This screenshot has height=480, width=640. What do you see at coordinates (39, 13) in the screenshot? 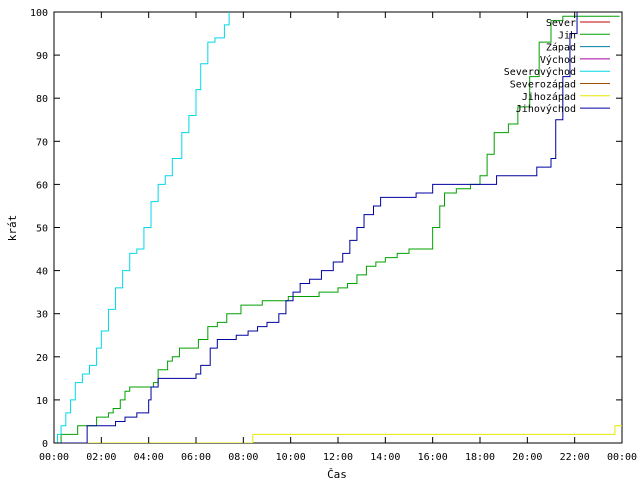
I see `y-tick-label: 100` at bounding box center [39, 13].